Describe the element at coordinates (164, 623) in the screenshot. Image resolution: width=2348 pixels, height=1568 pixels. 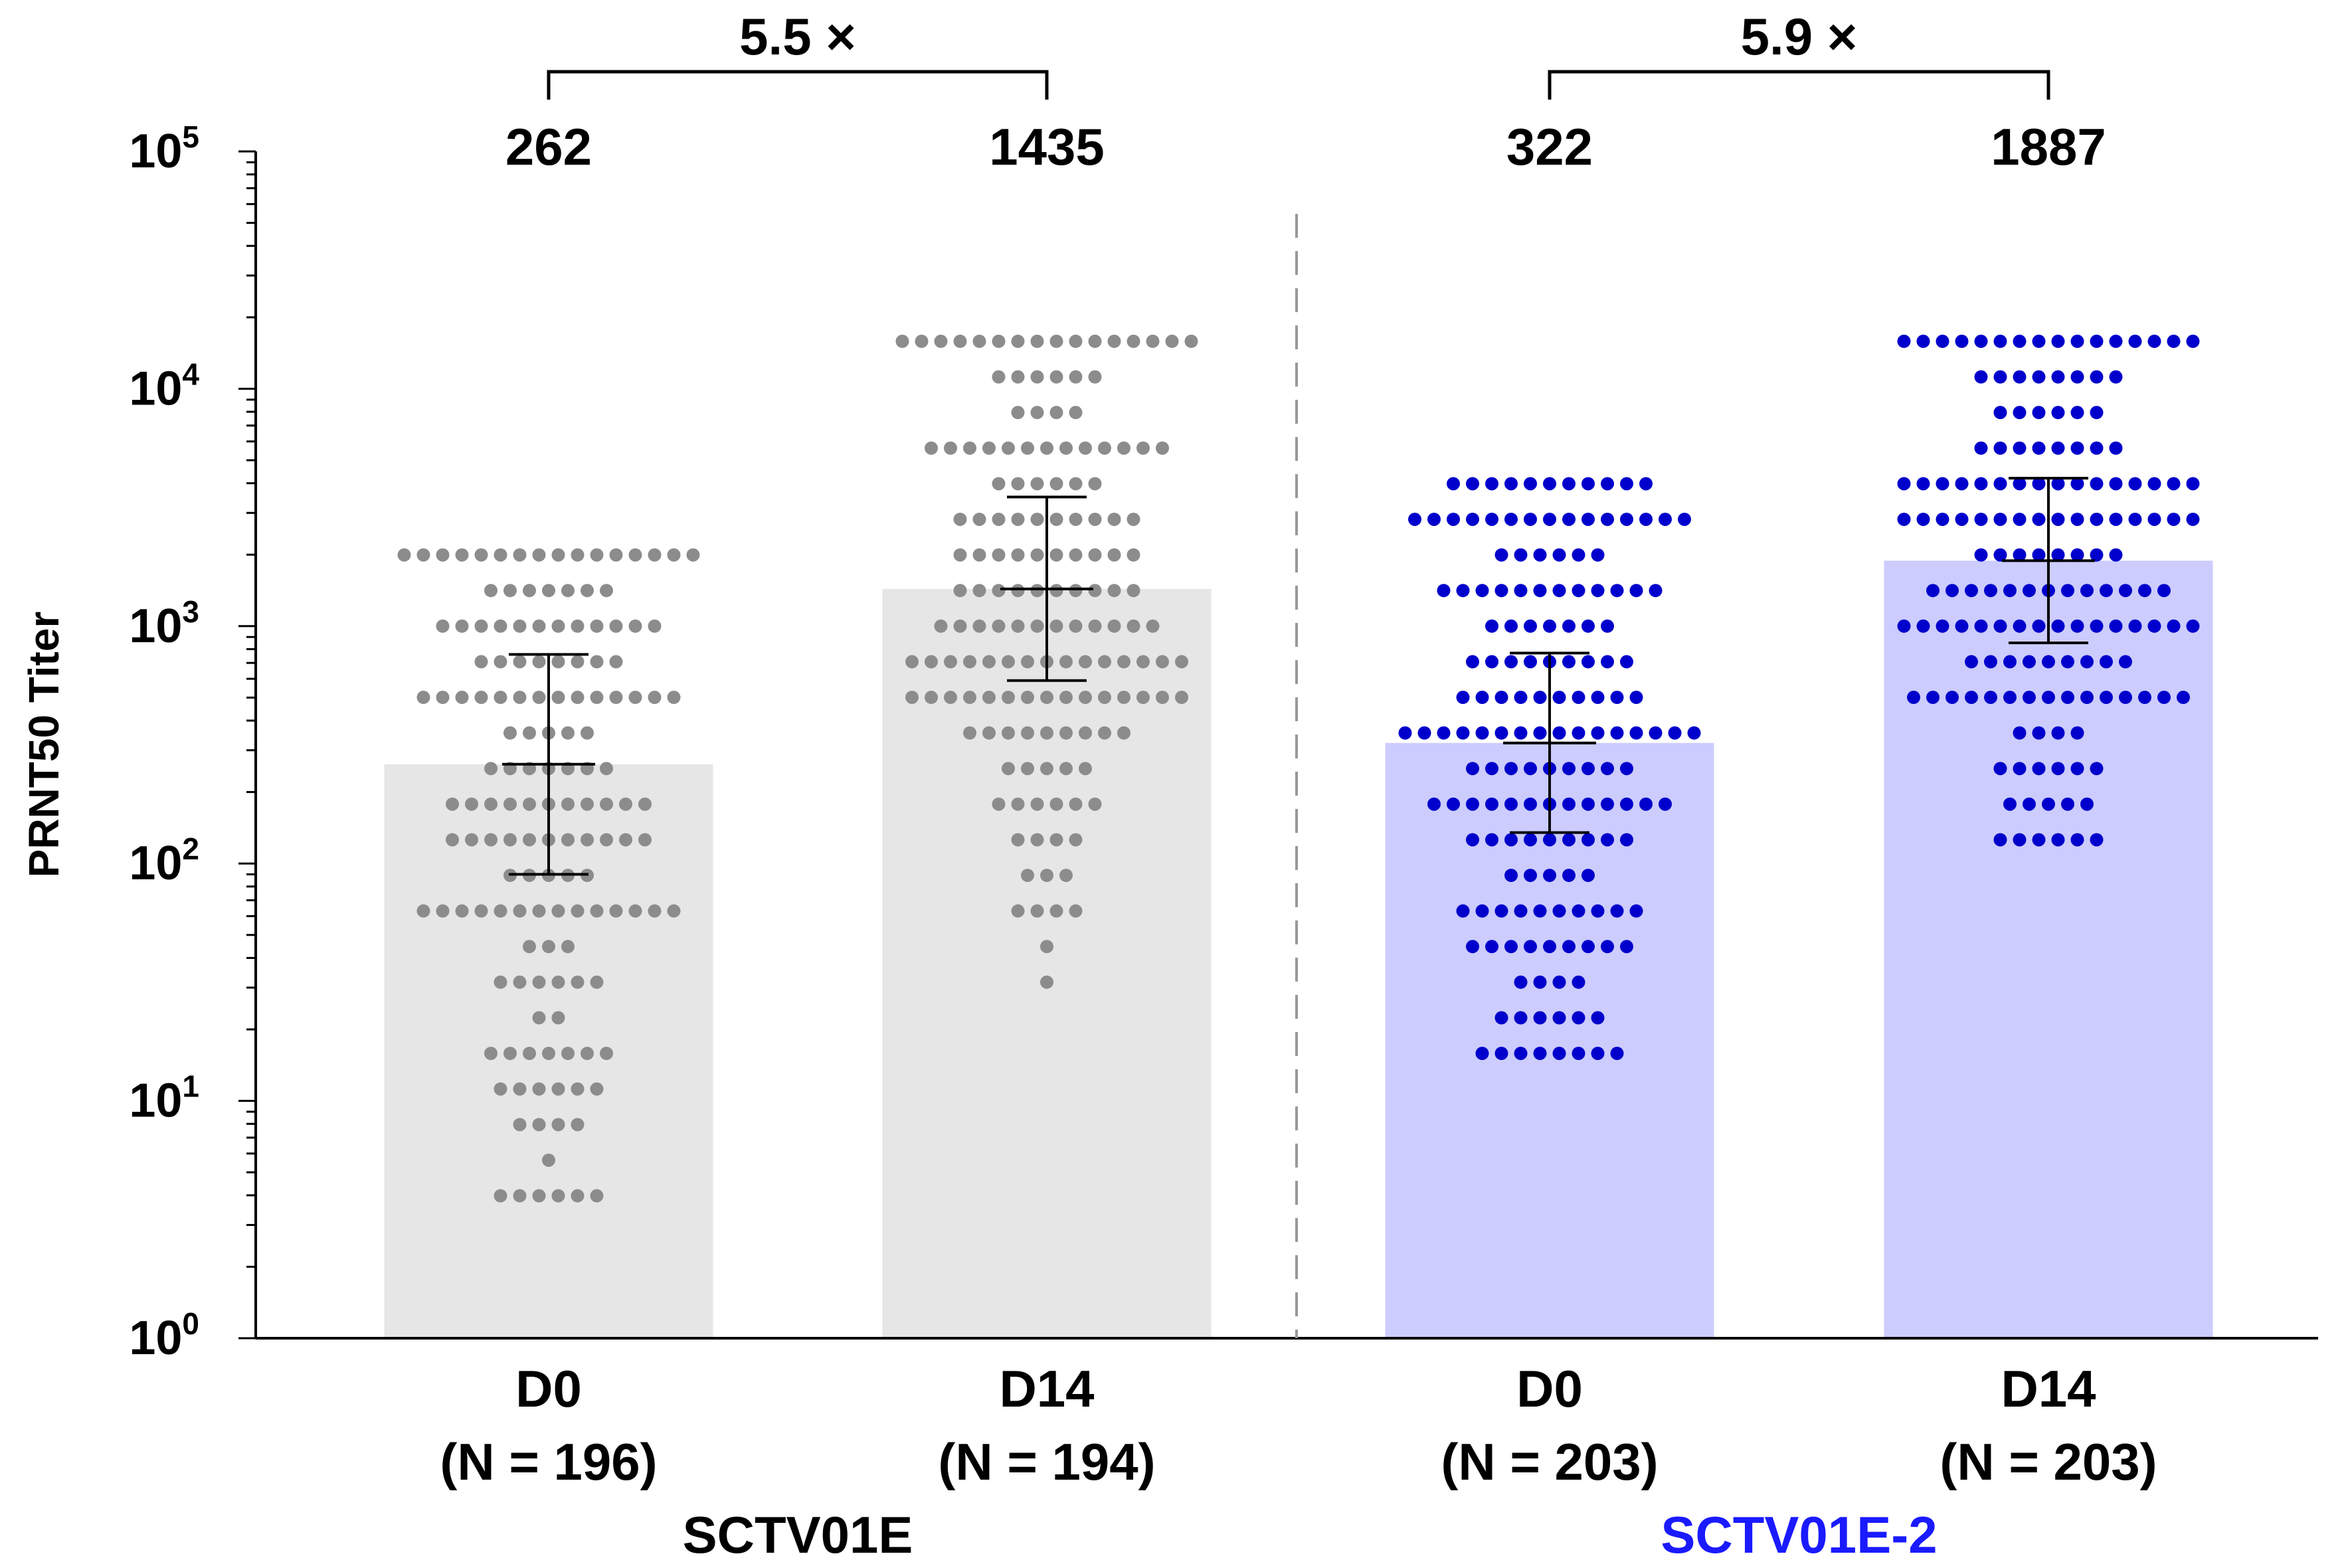
I see `y-tick-label: 103` at that location.